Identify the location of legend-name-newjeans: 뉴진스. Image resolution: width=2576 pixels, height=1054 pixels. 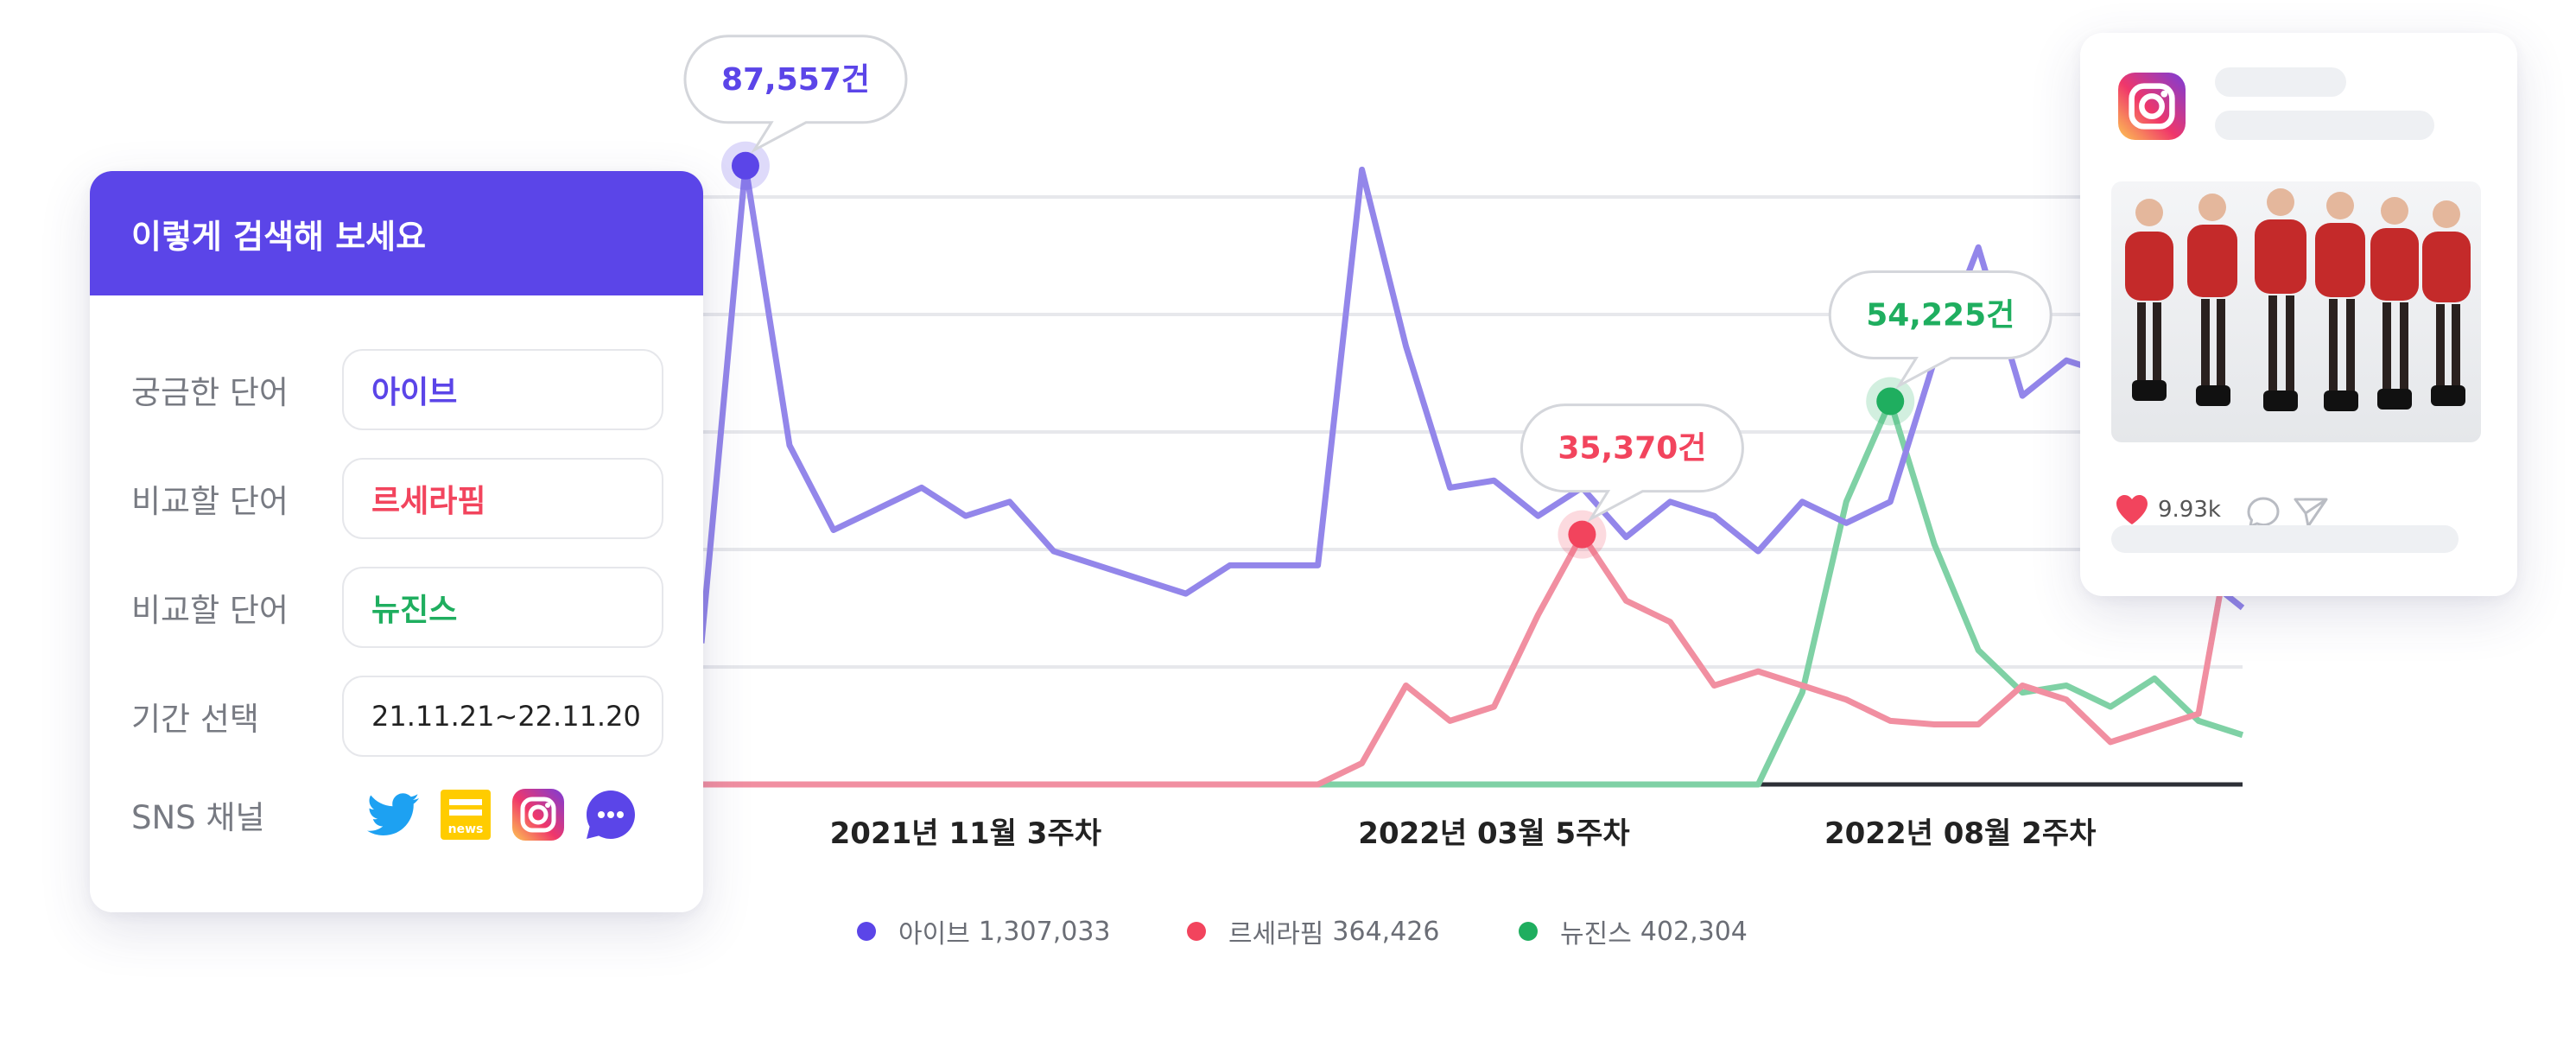
(1596, 934).